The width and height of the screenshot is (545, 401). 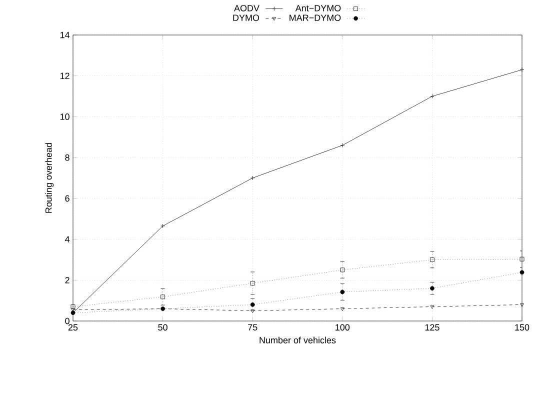 What do you see at coordinates (73, 327) in the screenshot?
I see `x-tick-label: 25` at bounding box center [73, 327].